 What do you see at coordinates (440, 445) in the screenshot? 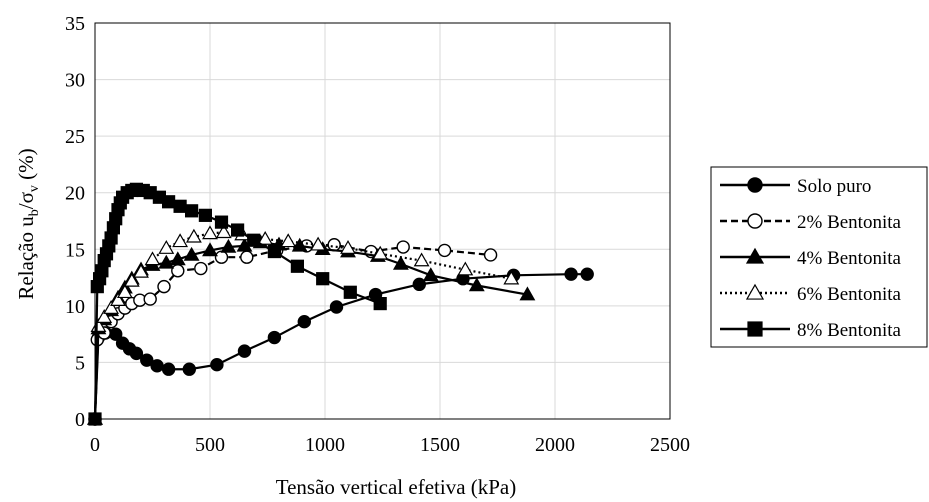
I see `x-tick-label: 1500` at bounding box center [440, 445].